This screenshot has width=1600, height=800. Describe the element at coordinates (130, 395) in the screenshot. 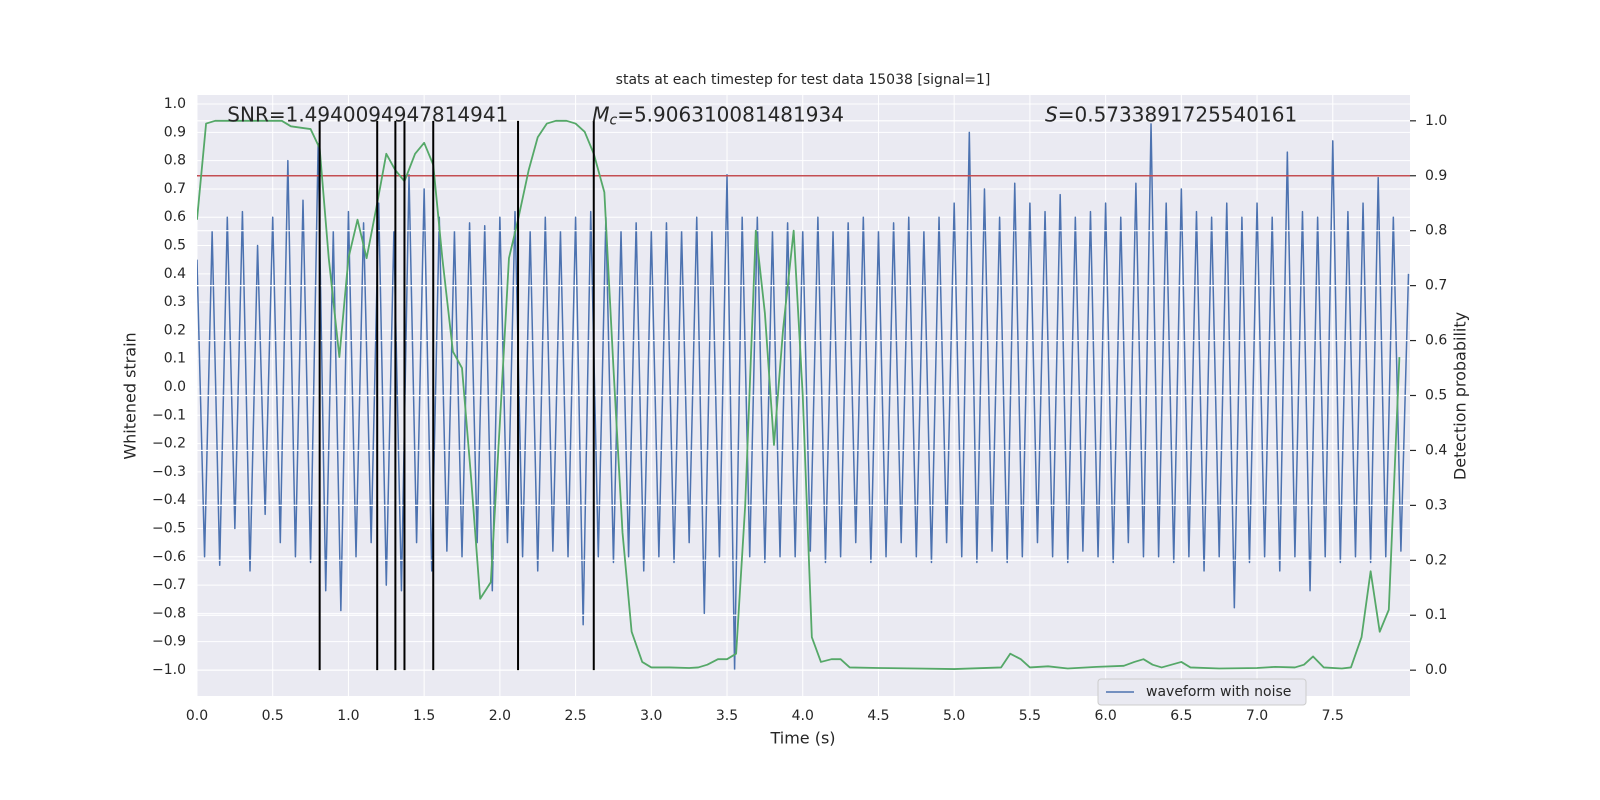

I see `y-axis-label: Whitened strain` at that location.